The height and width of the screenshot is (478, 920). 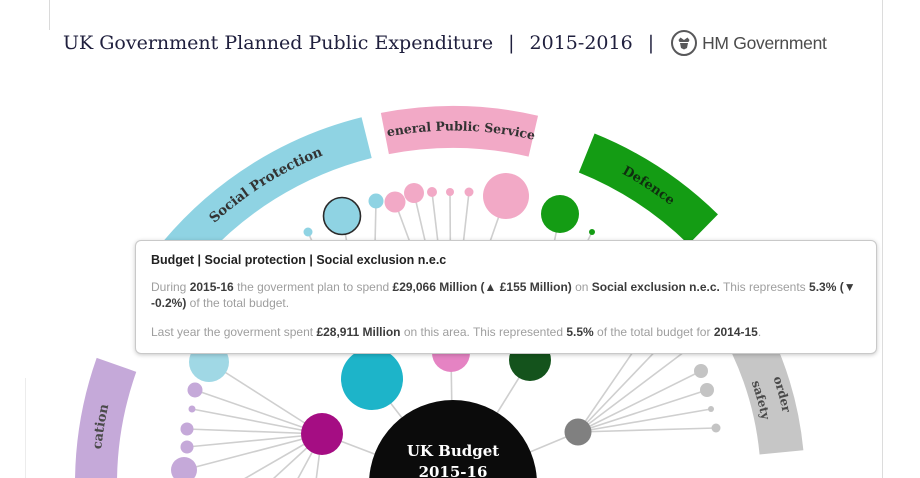 I want to click on title-text: UK Government Planned Public Expenditure, so click(x=278, y=43).